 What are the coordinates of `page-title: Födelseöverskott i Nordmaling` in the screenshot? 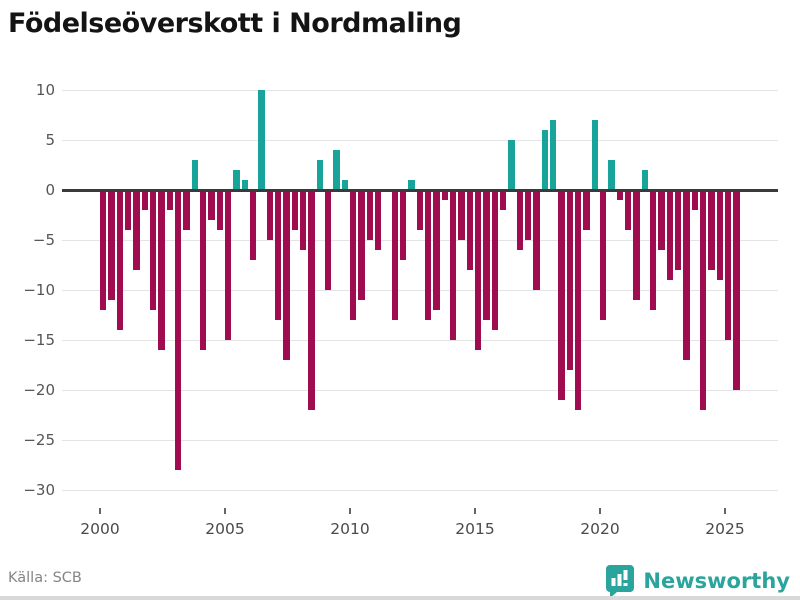 It's located at (235, 23).